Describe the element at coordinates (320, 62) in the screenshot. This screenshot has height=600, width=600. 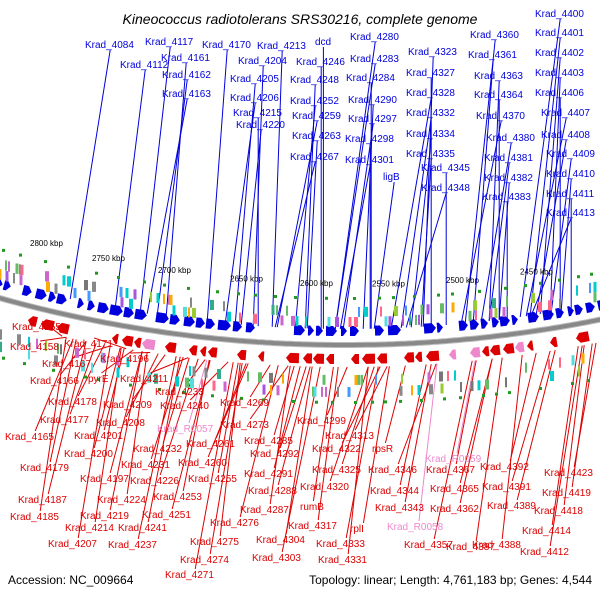
I see `forward-gene-label: Krad_4246` at that location.